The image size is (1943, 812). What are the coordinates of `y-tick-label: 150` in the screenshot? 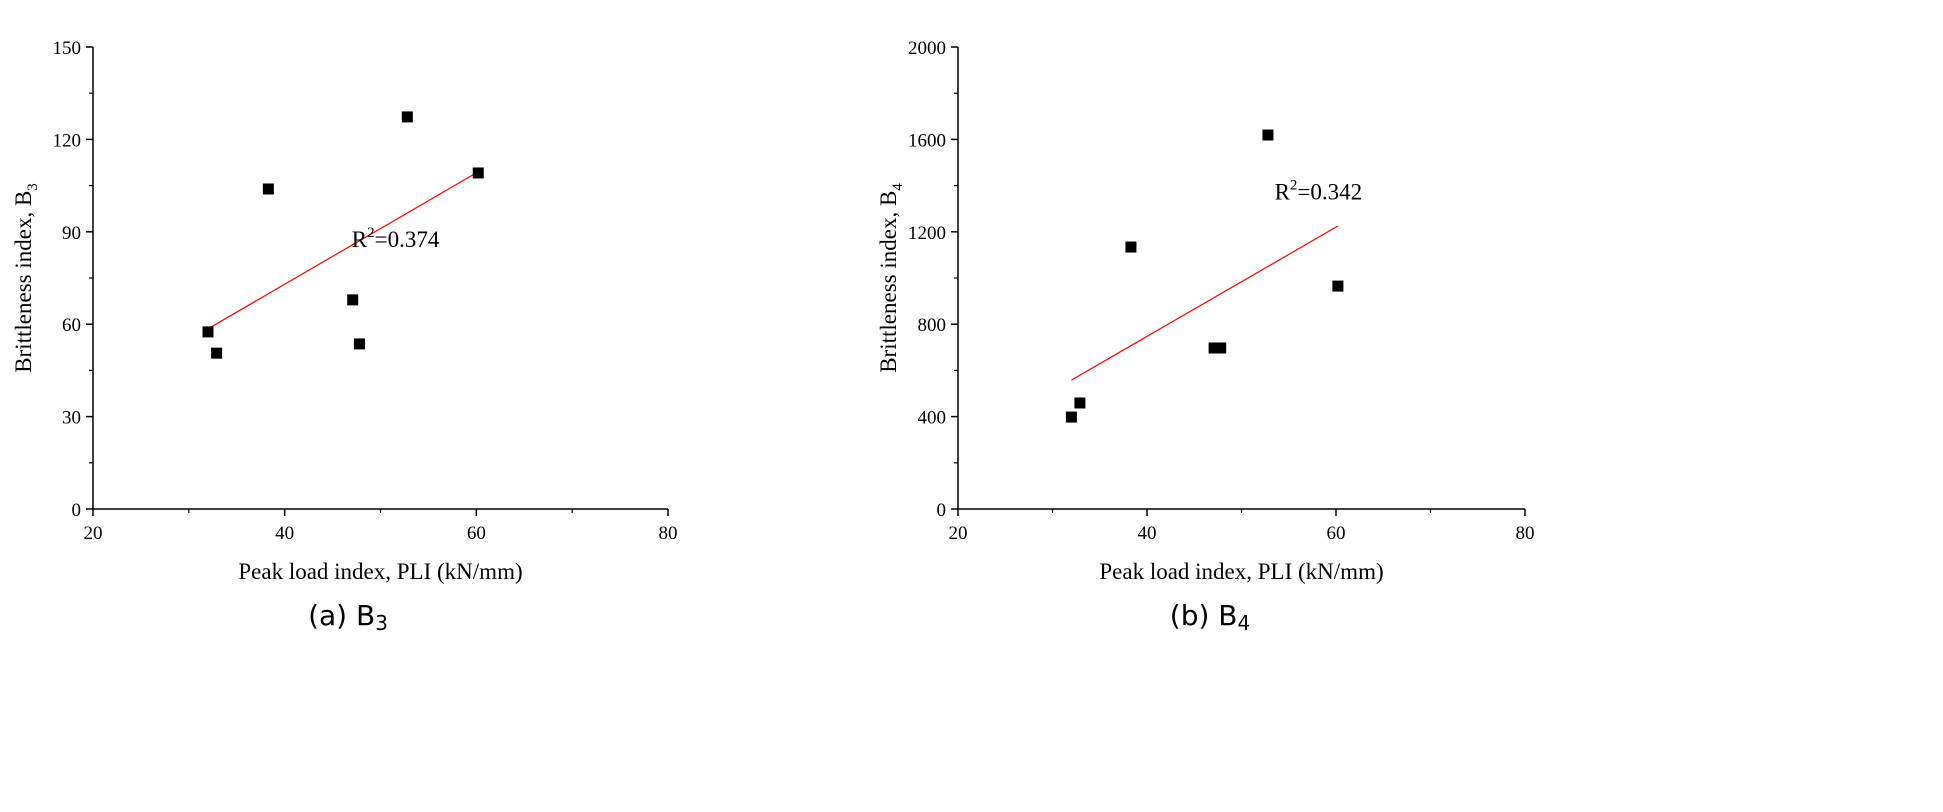 It's located at (67, 48).